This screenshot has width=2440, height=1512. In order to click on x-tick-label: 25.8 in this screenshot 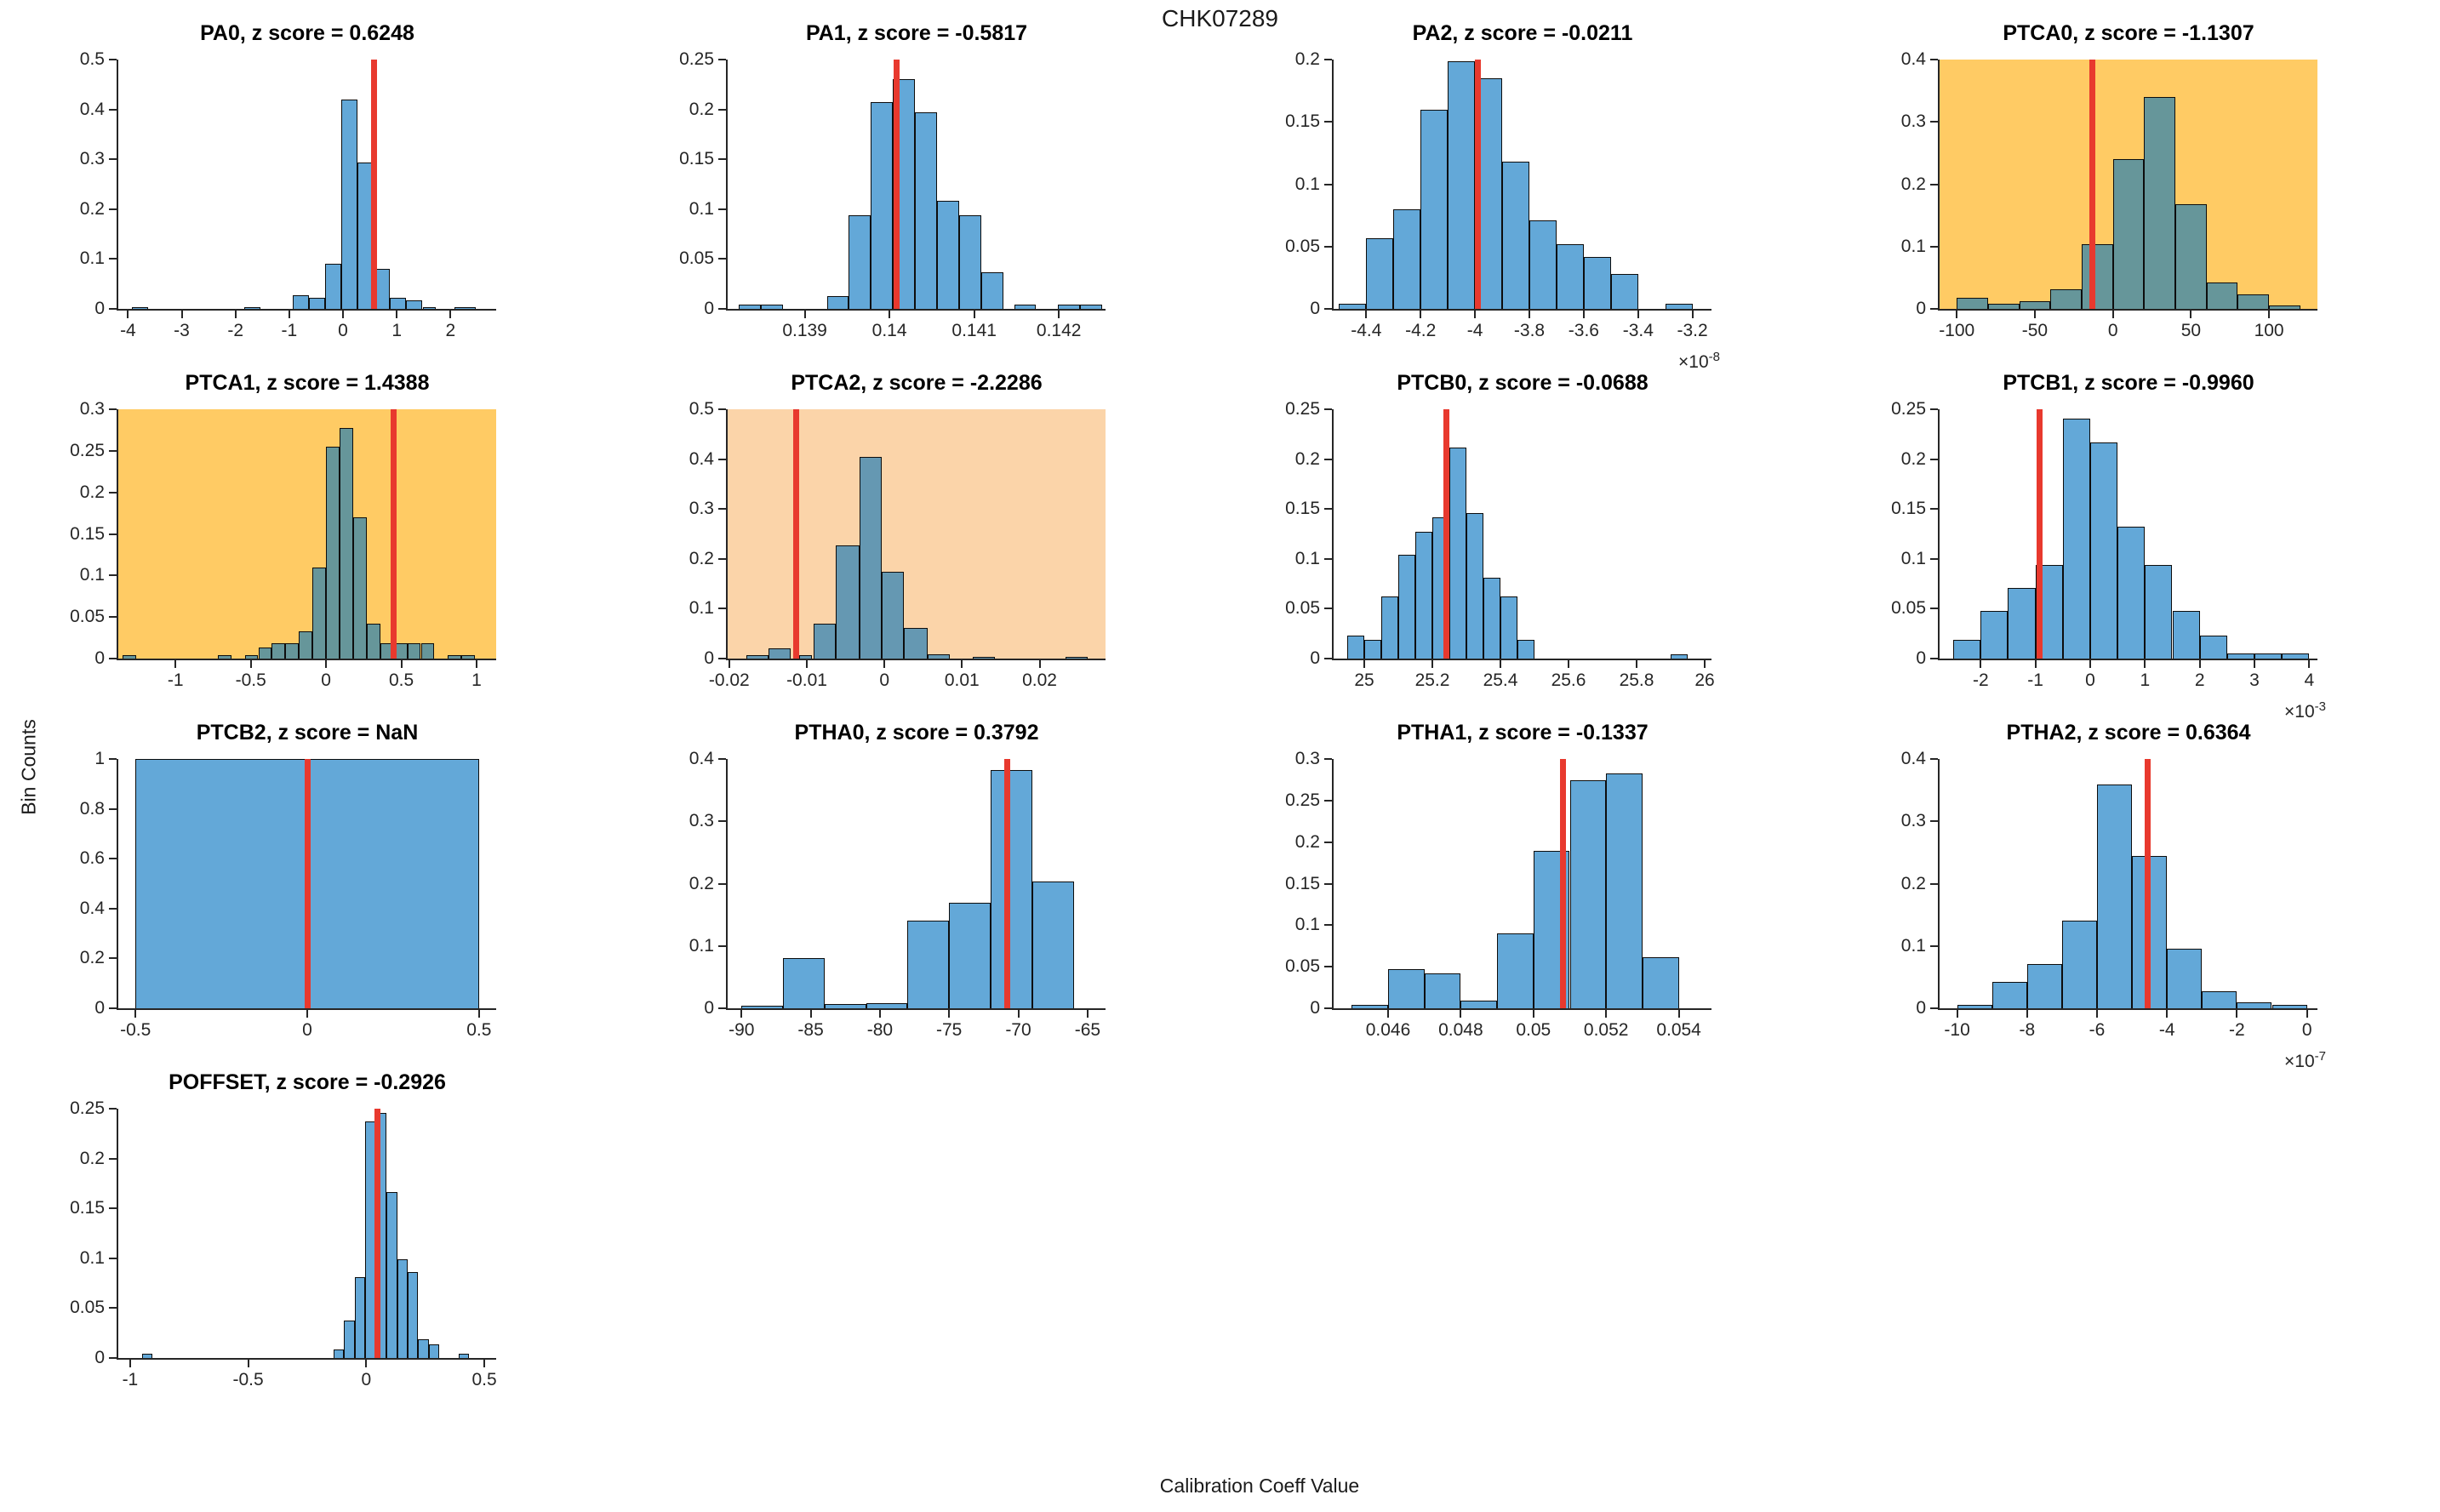, I will do `click(1636, 680)`.